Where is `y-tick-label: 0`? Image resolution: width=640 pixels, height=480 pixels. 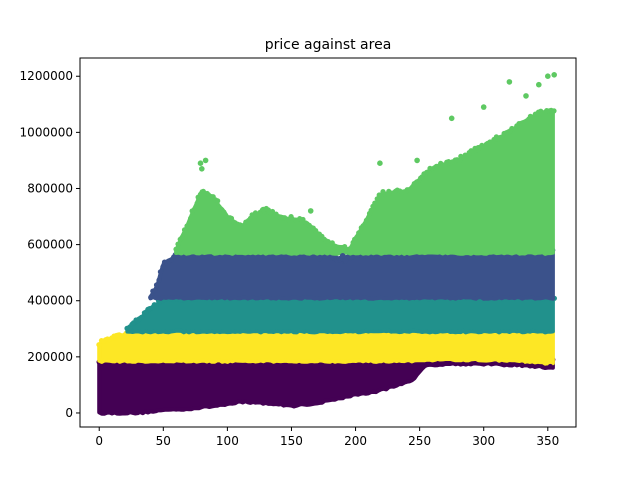 y-tick-label: 0 is located at coordinates (69, 413).